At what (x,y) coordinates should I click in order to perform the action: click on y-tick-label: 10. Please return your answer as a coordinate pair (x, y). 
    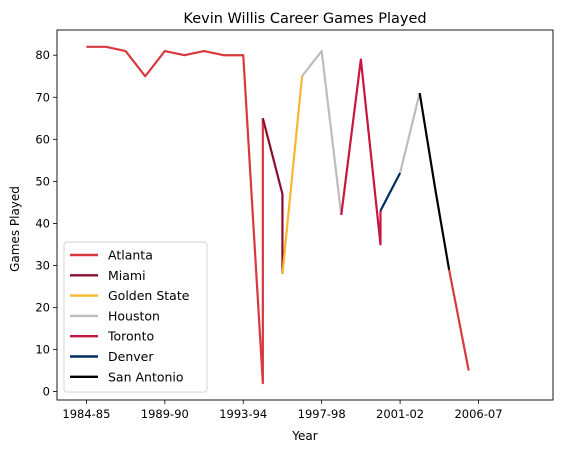
    Looking at the image, I should click on (42, 350).